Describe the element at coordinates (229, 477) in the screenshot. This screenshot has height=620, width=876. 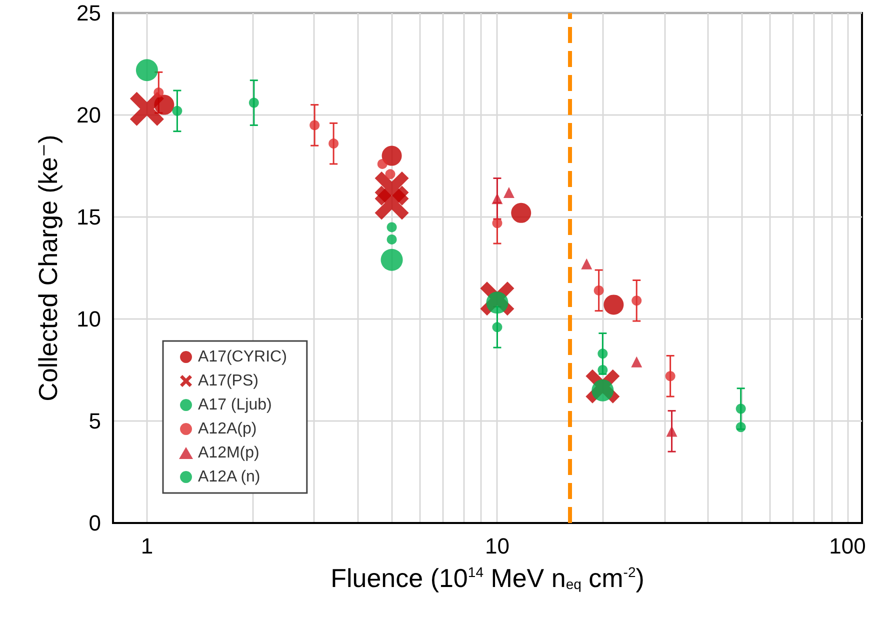
I see `legend-label: A12A (n)` at that location.